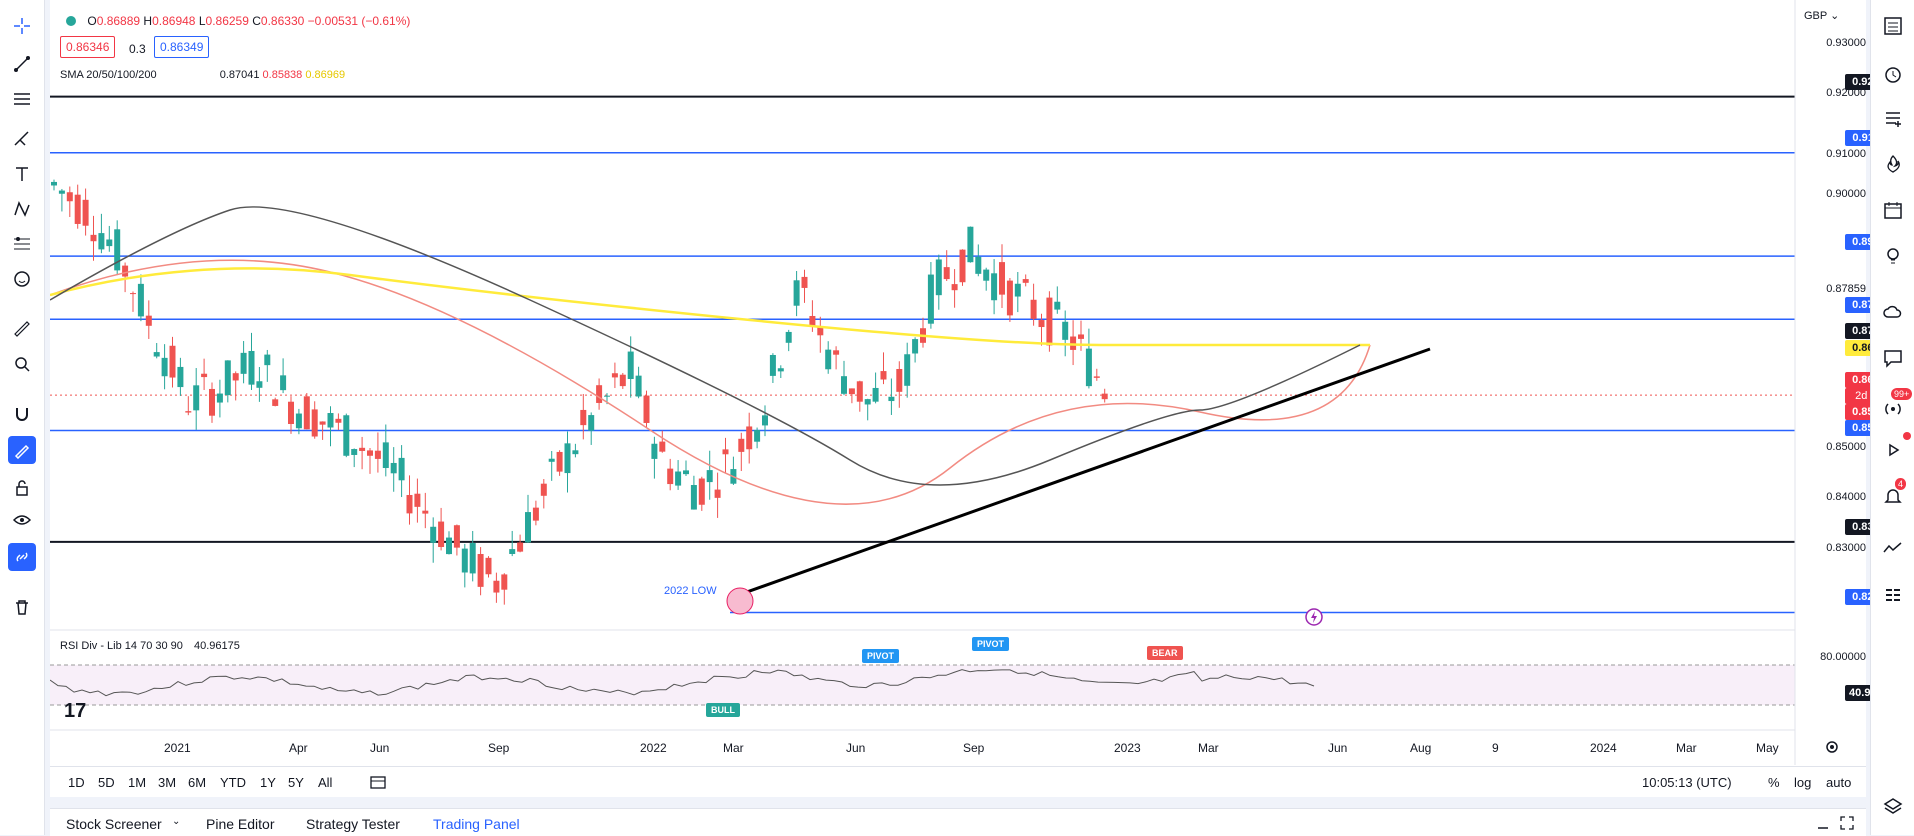  Describe the element at coordinates (197, 782) in the screenshot. I see `timeframe-button: 6M` at that location.